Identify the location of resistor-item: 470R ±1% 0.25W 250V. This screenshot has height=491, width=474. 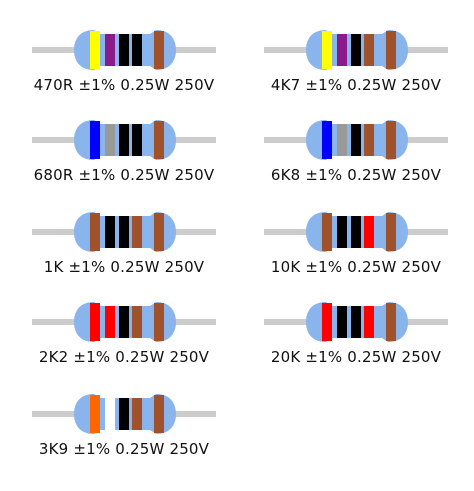
(132, 70).